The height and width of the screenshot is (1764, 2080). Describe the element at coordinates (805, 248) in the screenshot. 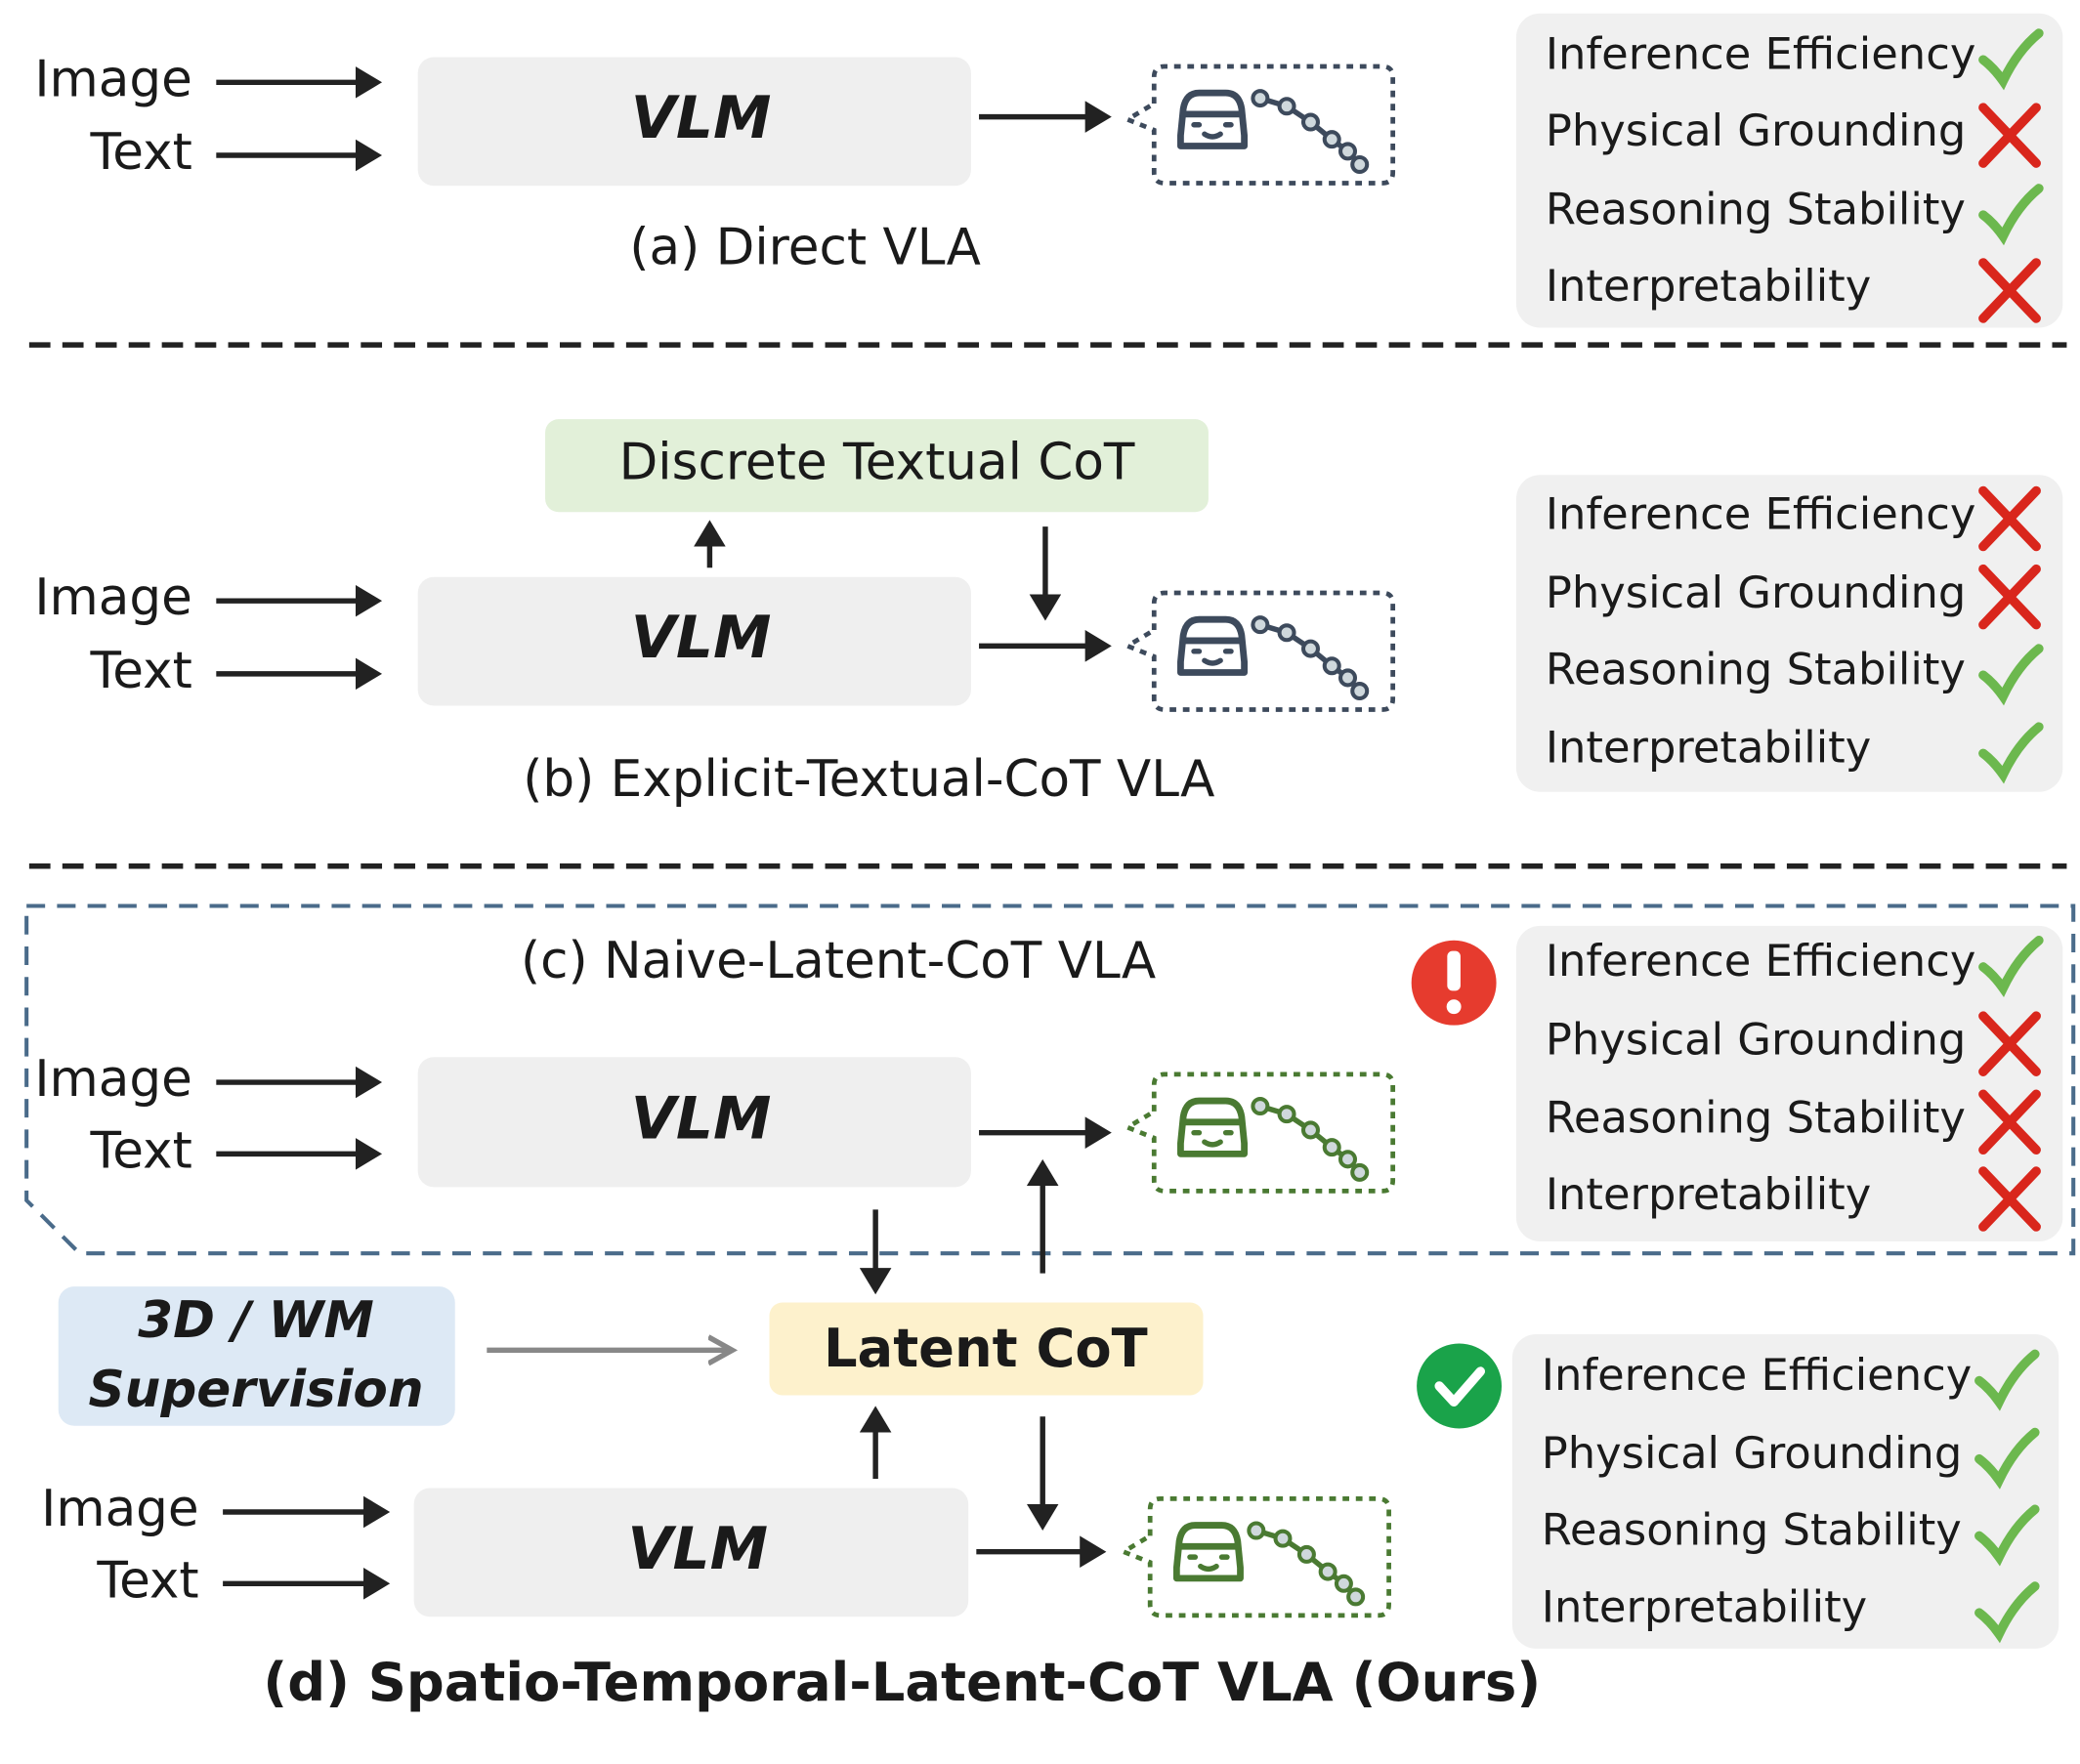

I see `caption: (a) Direct VLA` at that location.